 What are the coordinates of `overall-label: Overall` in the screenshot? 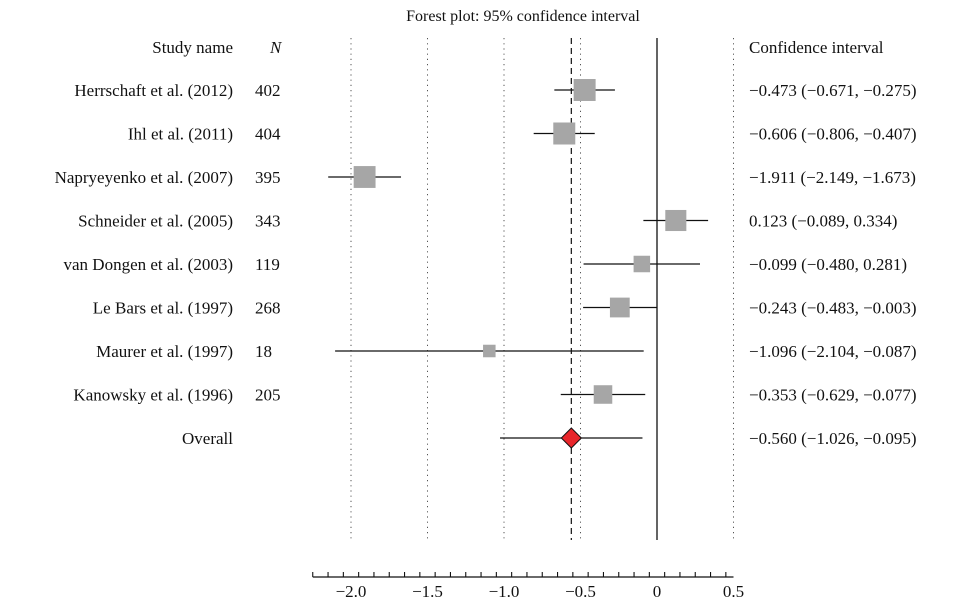 It's located at (207, 438).